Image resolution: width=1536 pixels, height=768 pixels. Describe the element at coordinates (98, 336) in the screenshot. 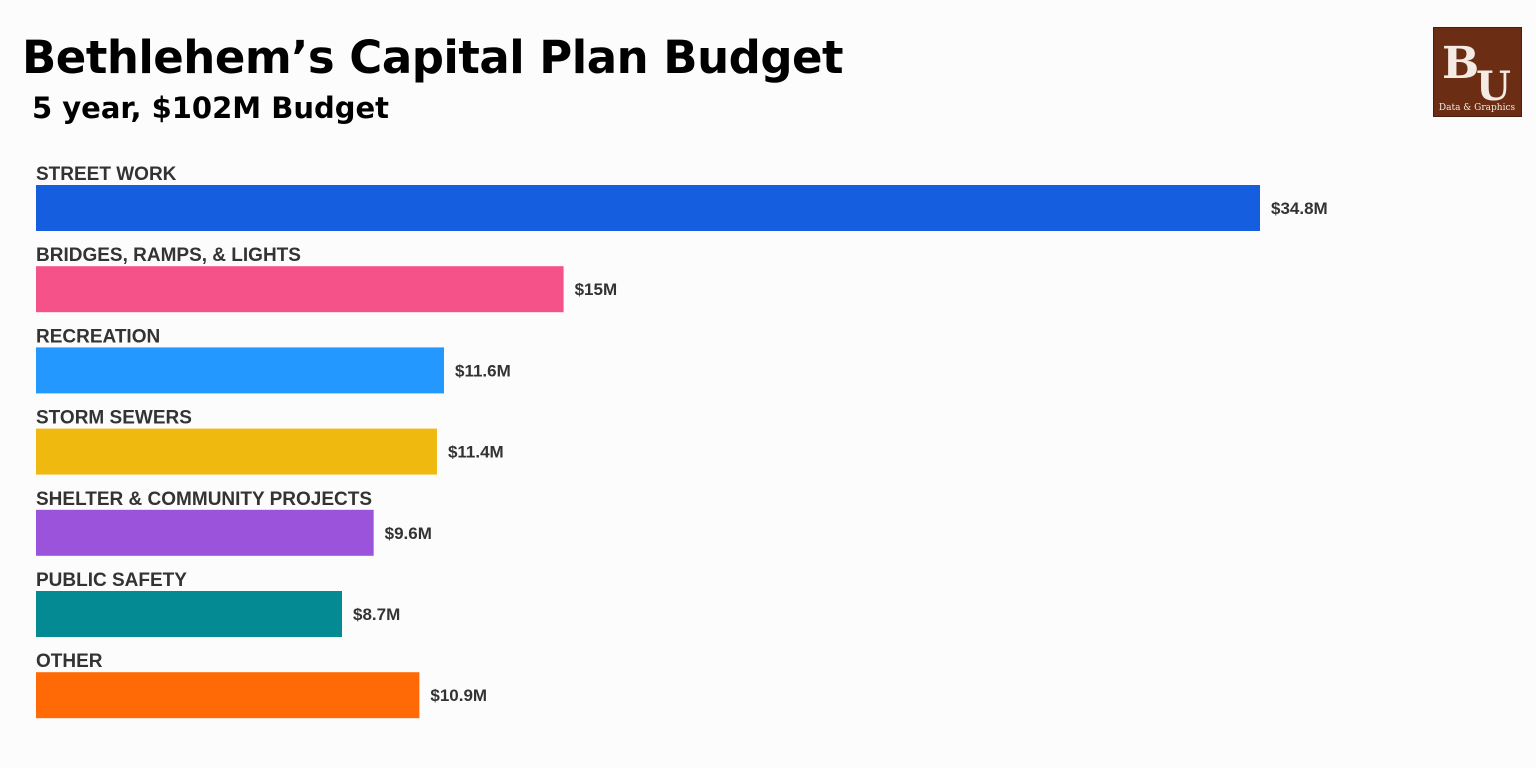

I see `category-label: RECREATION` at that location.